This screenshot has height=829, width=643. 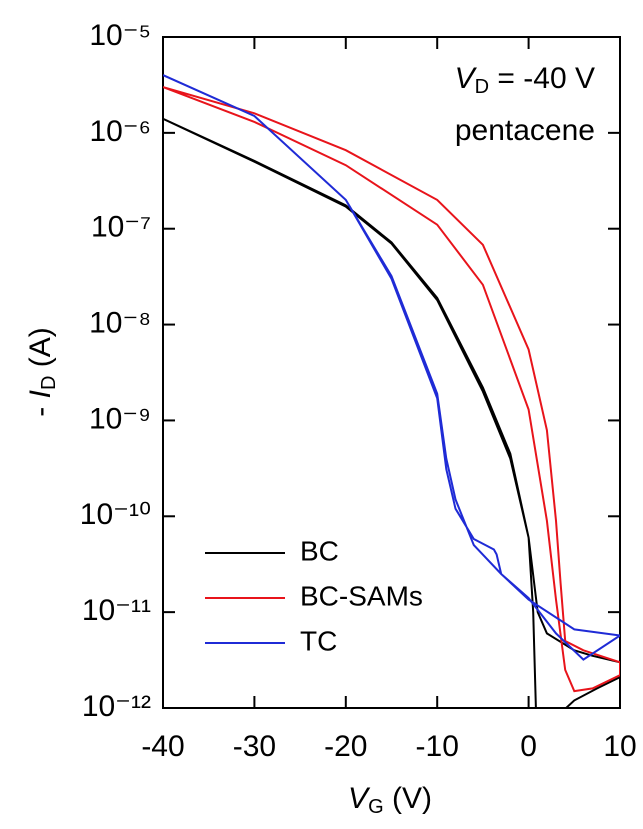 I want to click on y-tick-label: 10⁻⁸, so click(x=120, y=322).